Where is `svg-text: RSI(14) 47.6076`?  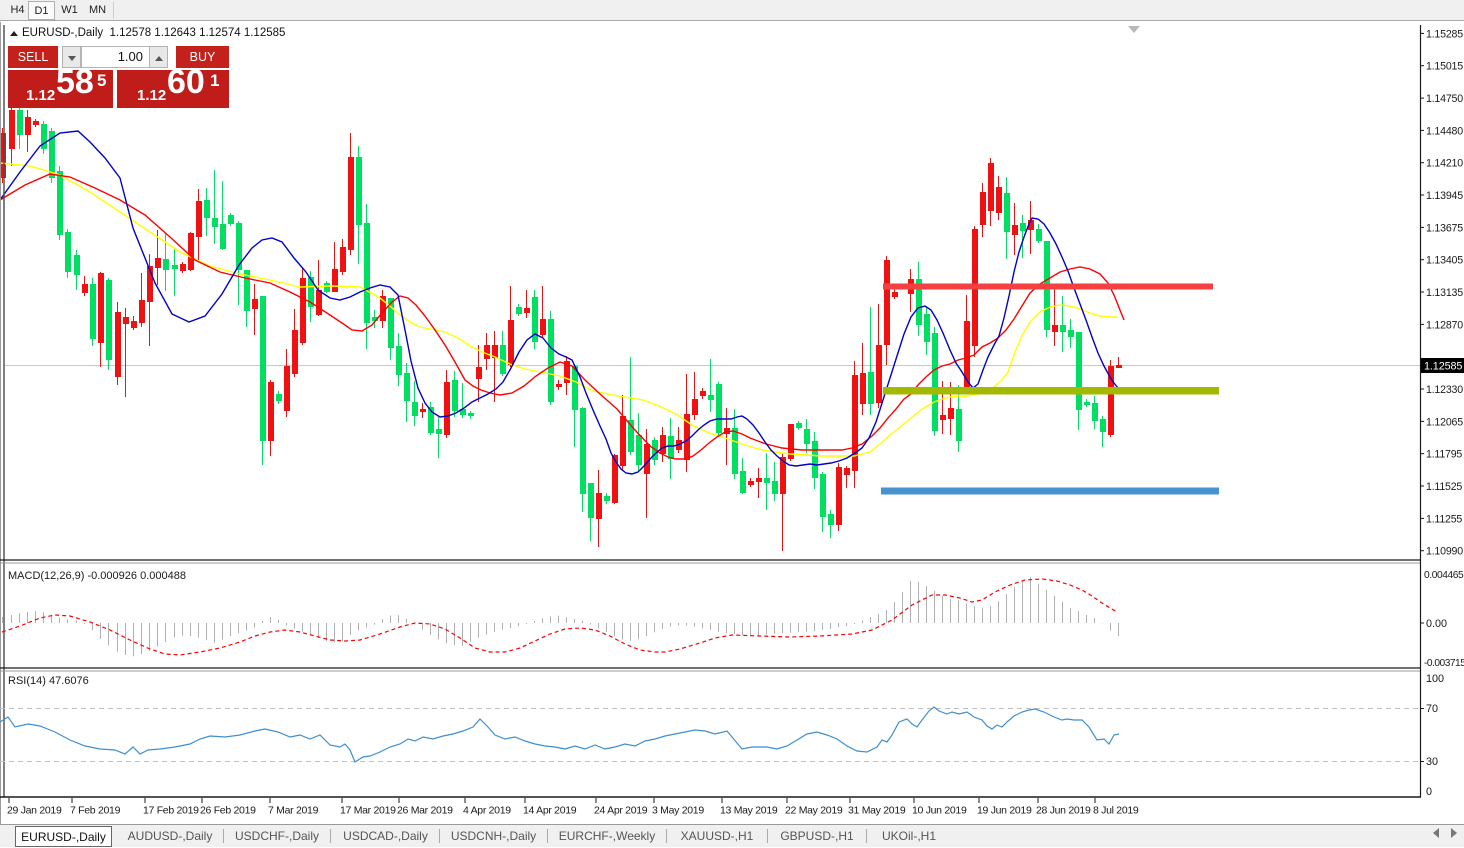
svg-text: RSI(14) 47.6076 is located at coordinates (48, 681).